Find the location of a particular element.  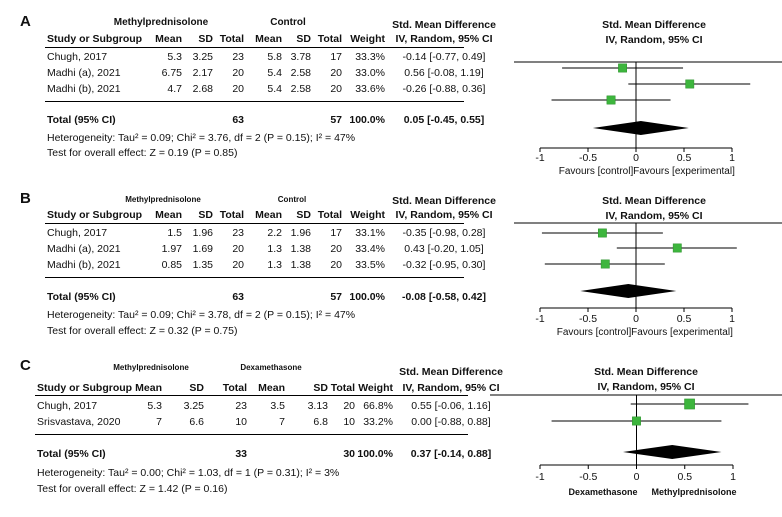

exp-mean-cell: 5.3 is located at coordinates (174, 57).